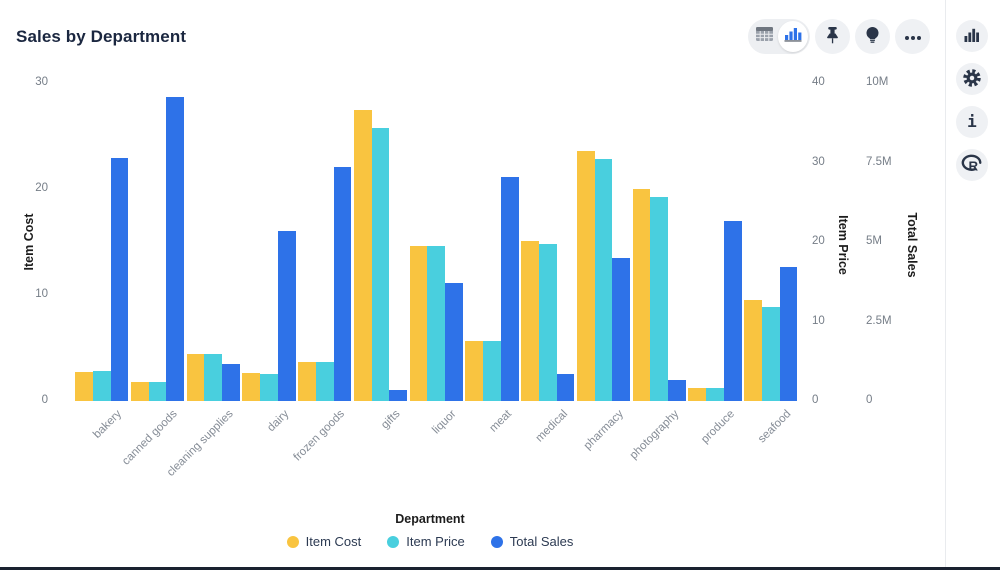  I want to click on x-label-photography: photography, so click(654, 435).